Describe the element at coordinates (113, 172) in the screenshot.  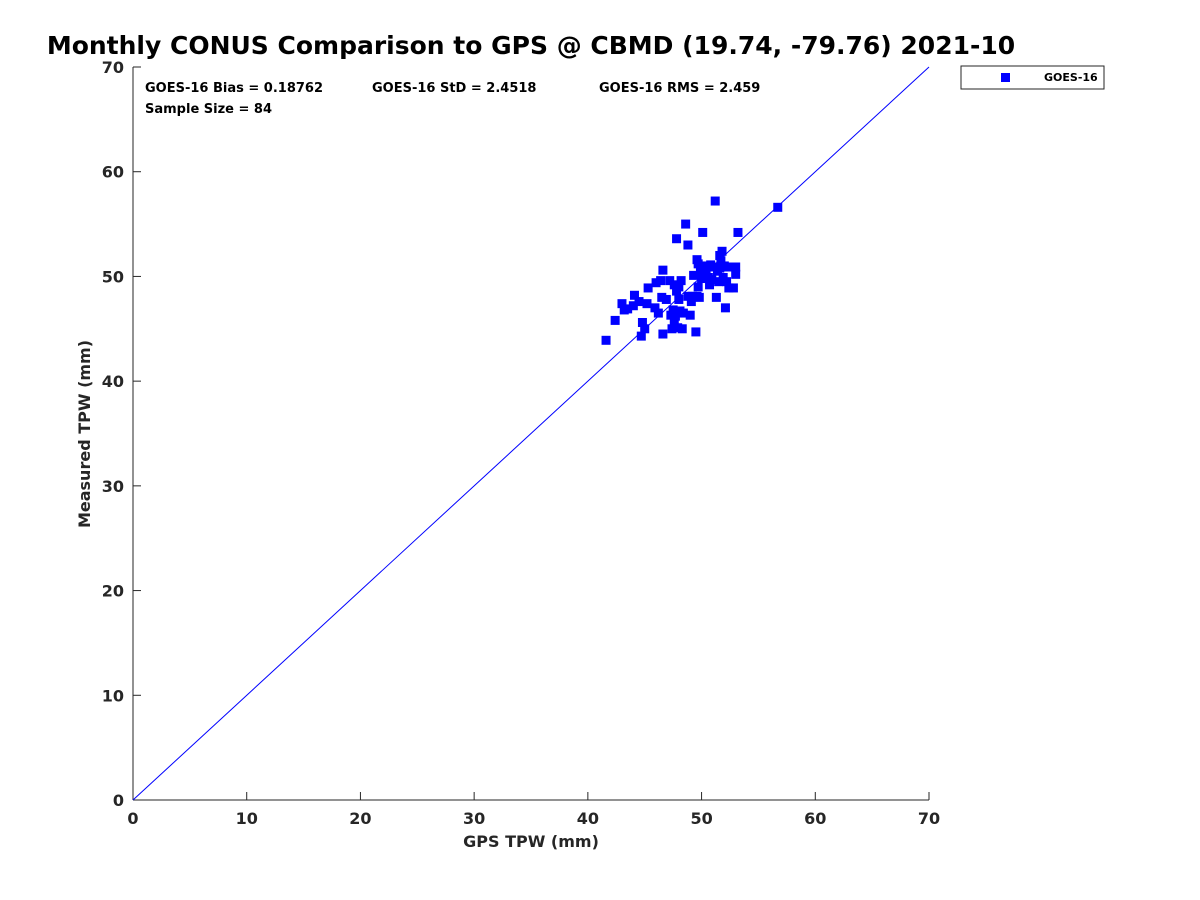
I see `y-tick-label: 60` at that location.